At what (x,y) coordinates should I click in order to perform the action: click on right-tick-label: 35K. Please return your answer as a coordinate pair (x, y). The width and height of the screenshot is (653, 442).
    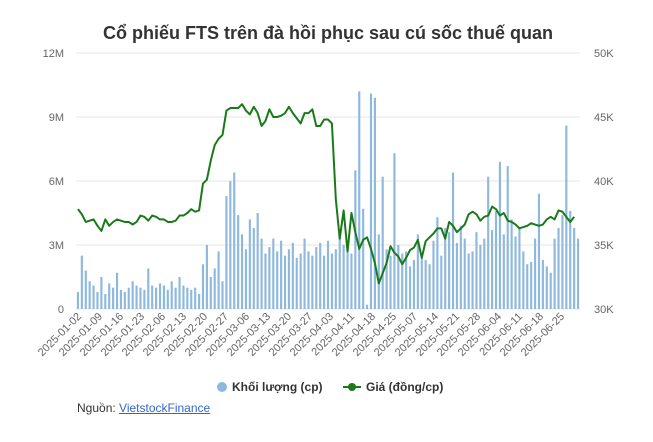
    Looking at the image, I should click on (604, 246).